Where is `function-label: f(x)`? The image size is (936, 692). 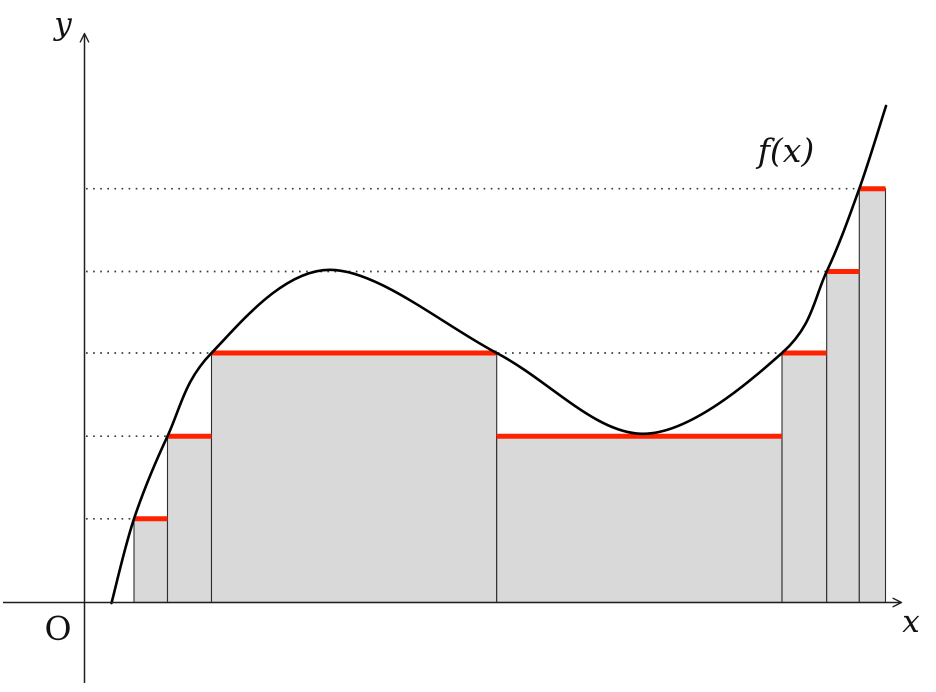
function-label: f(x) is located at coordinates (785, 150).